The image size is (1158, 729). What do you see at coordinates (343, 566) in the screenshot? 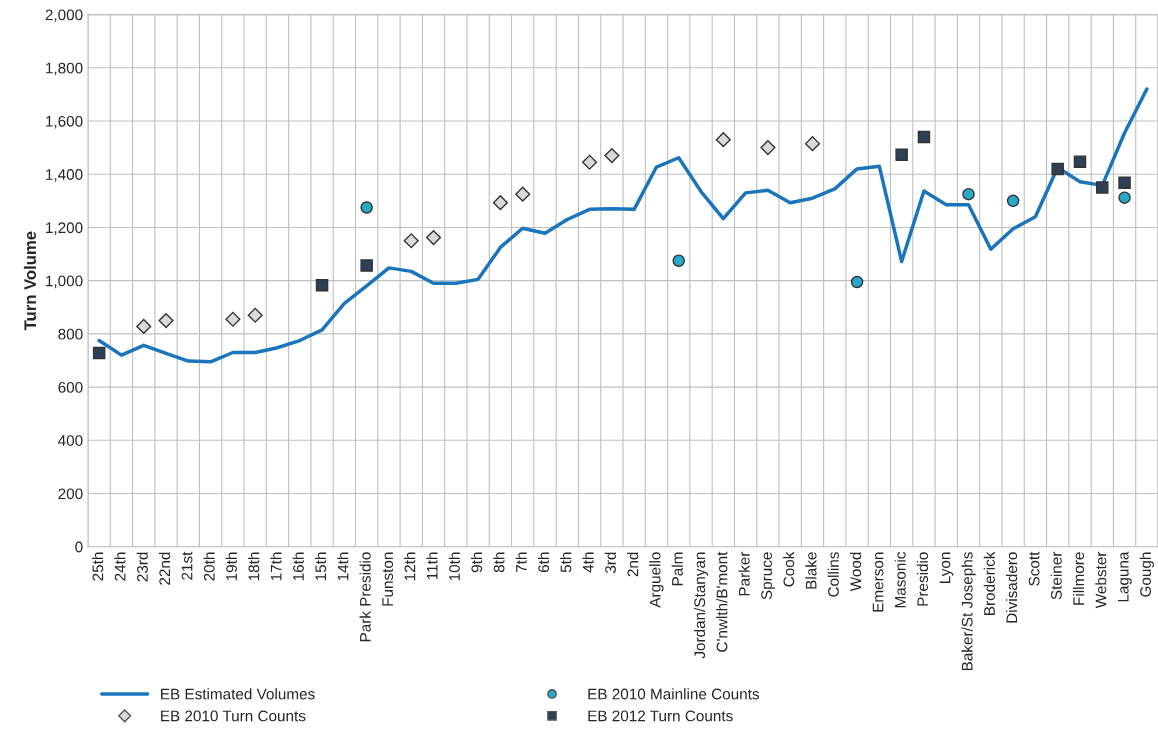
I see `x-tick-label: 14th` at bounding box center [343, 566].